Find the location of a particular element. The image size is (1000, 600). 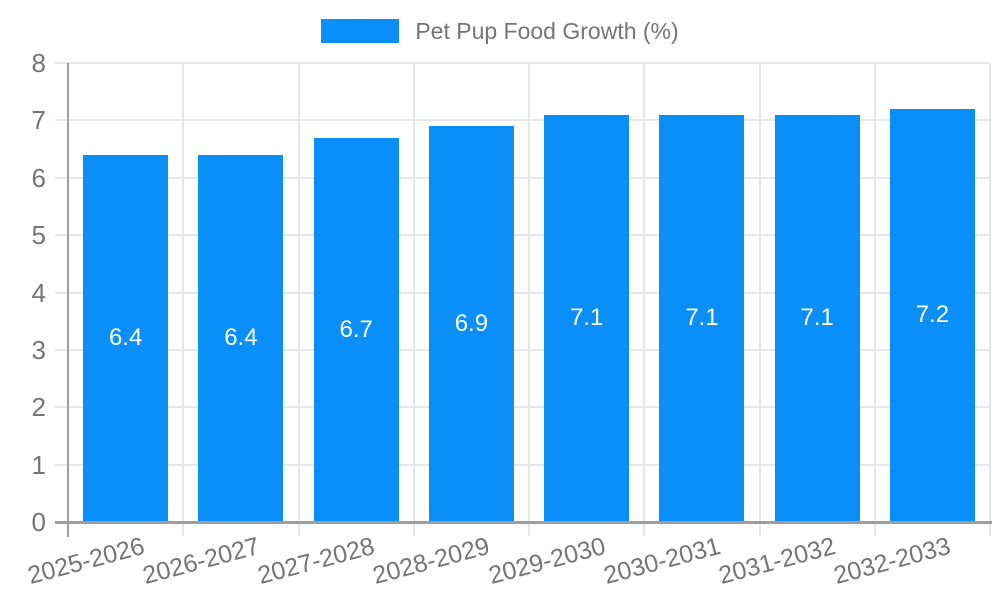

legend-item: Pet Pup Food Growth (%) is located at coordinates (500, 31).